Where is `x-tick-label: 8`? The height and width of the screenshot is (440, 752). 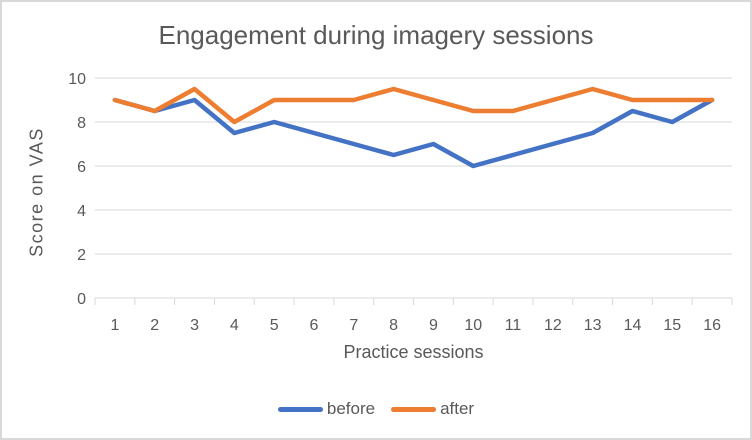 x-tick-label: 8 is located at coordinates (393, 325).